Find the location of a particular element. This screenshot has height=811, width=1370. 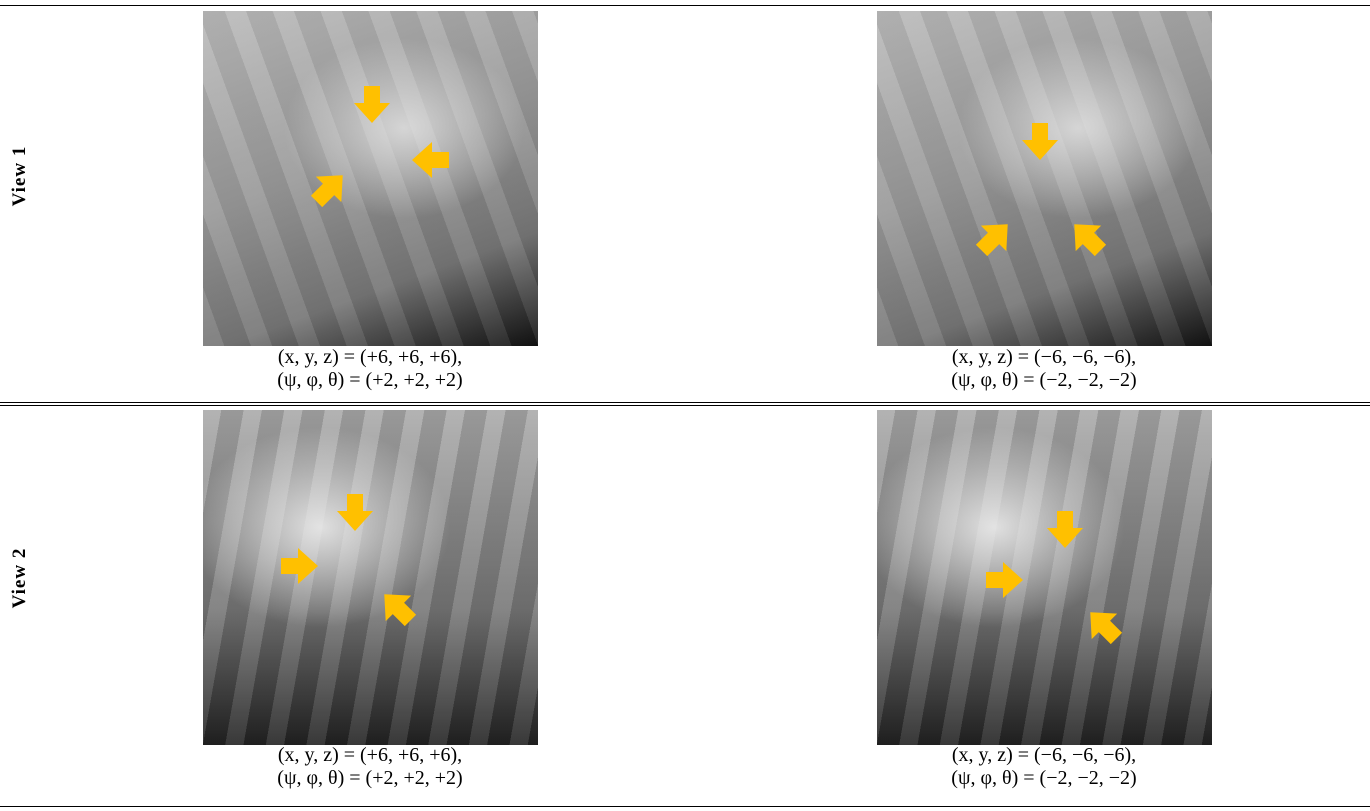

bottom-rule is located at coordinates (685, 806).